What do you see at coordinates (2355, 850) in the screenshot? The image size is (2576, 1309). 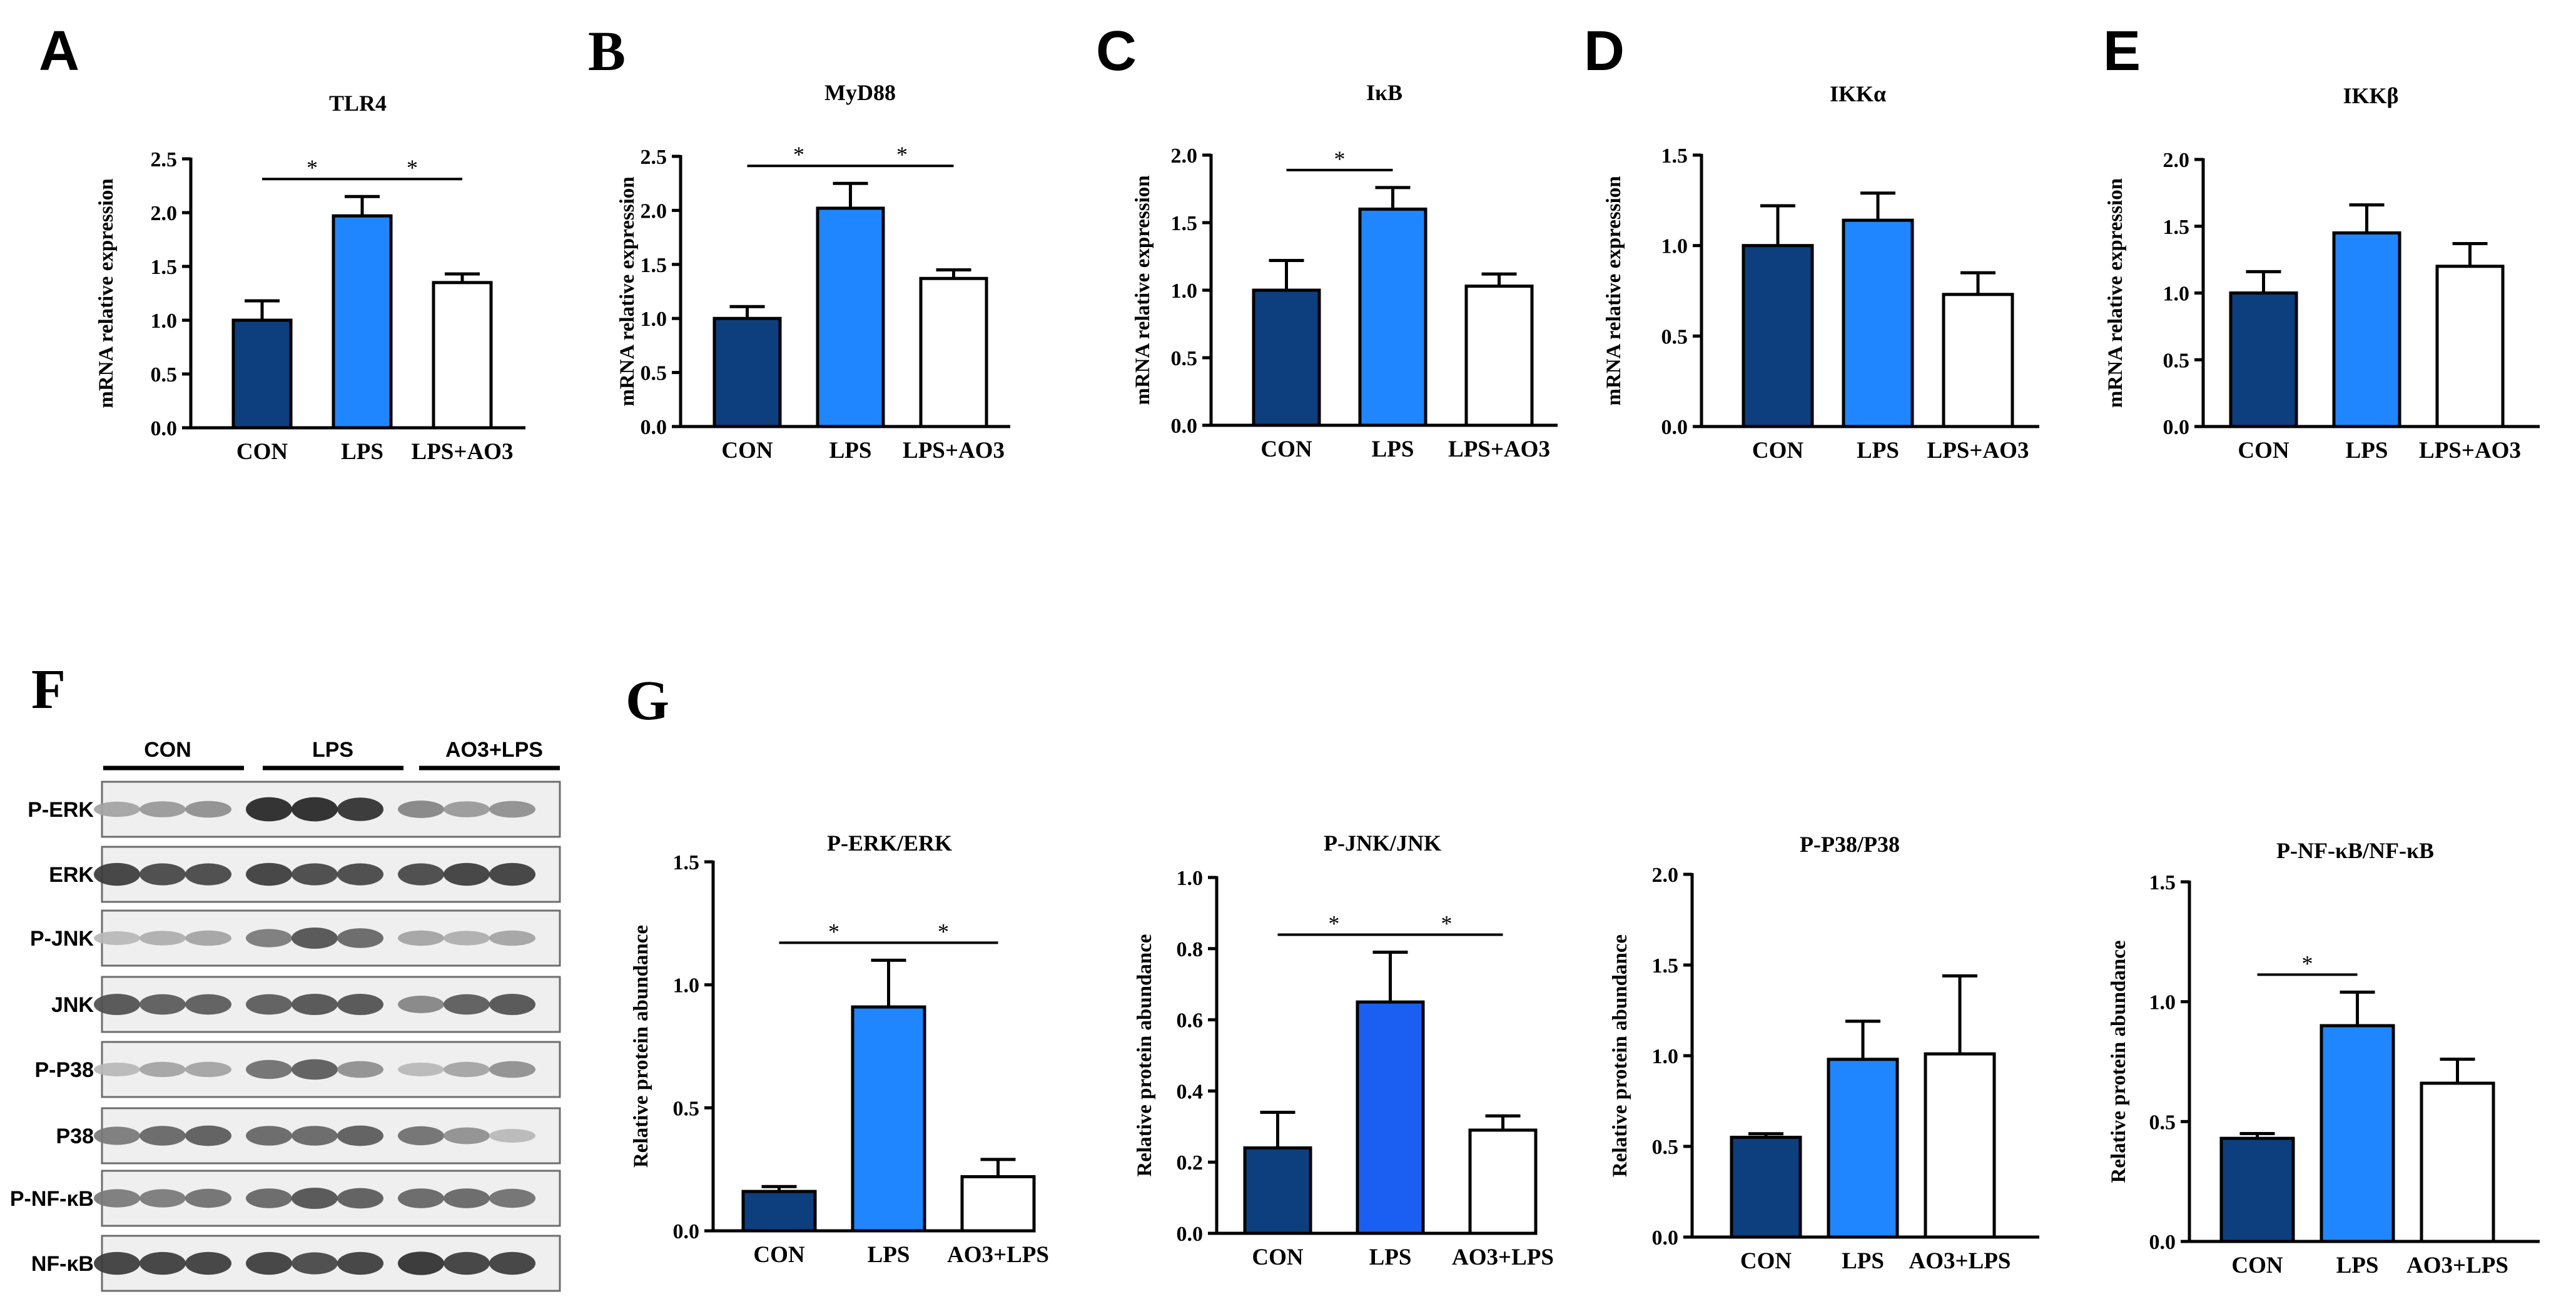 I see `chart-title: P-NF-κB/NF-κB` at bounding box center [2355, 850].